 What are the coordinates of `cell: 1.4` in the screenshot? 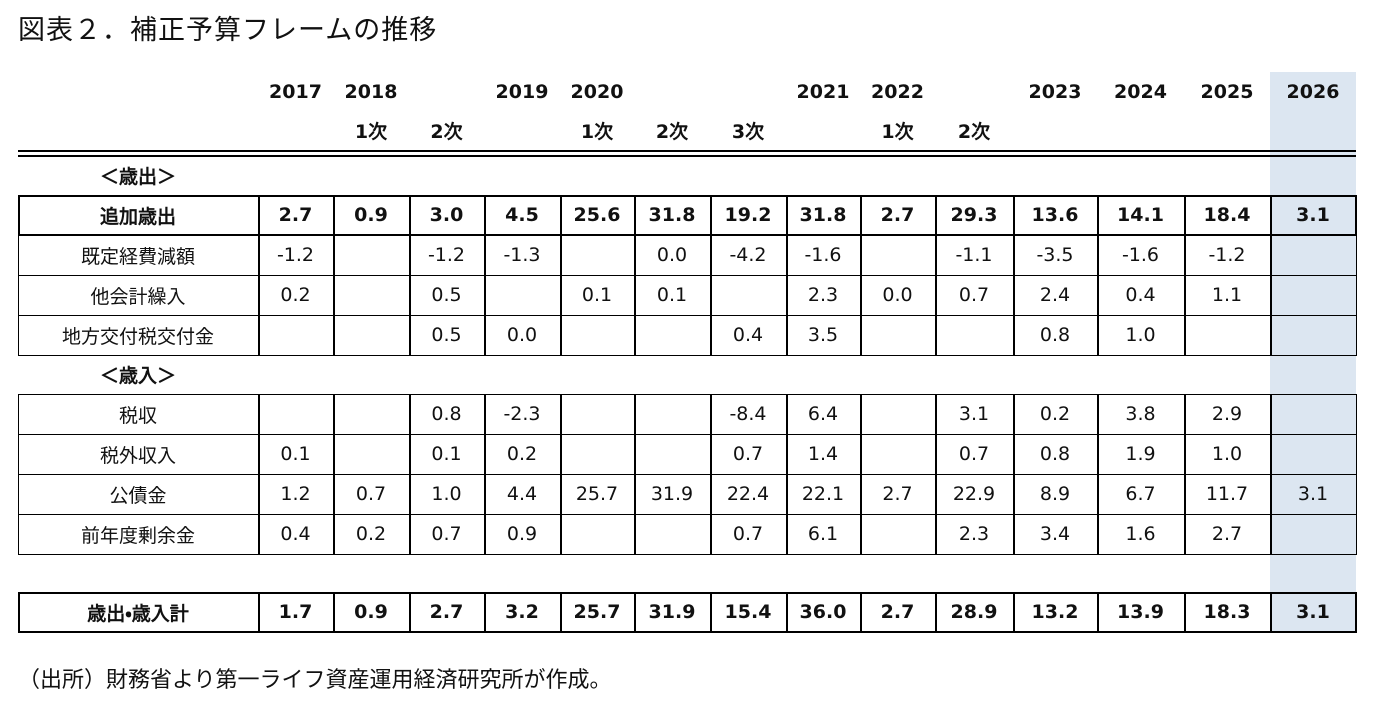 It's located at (823, 454).